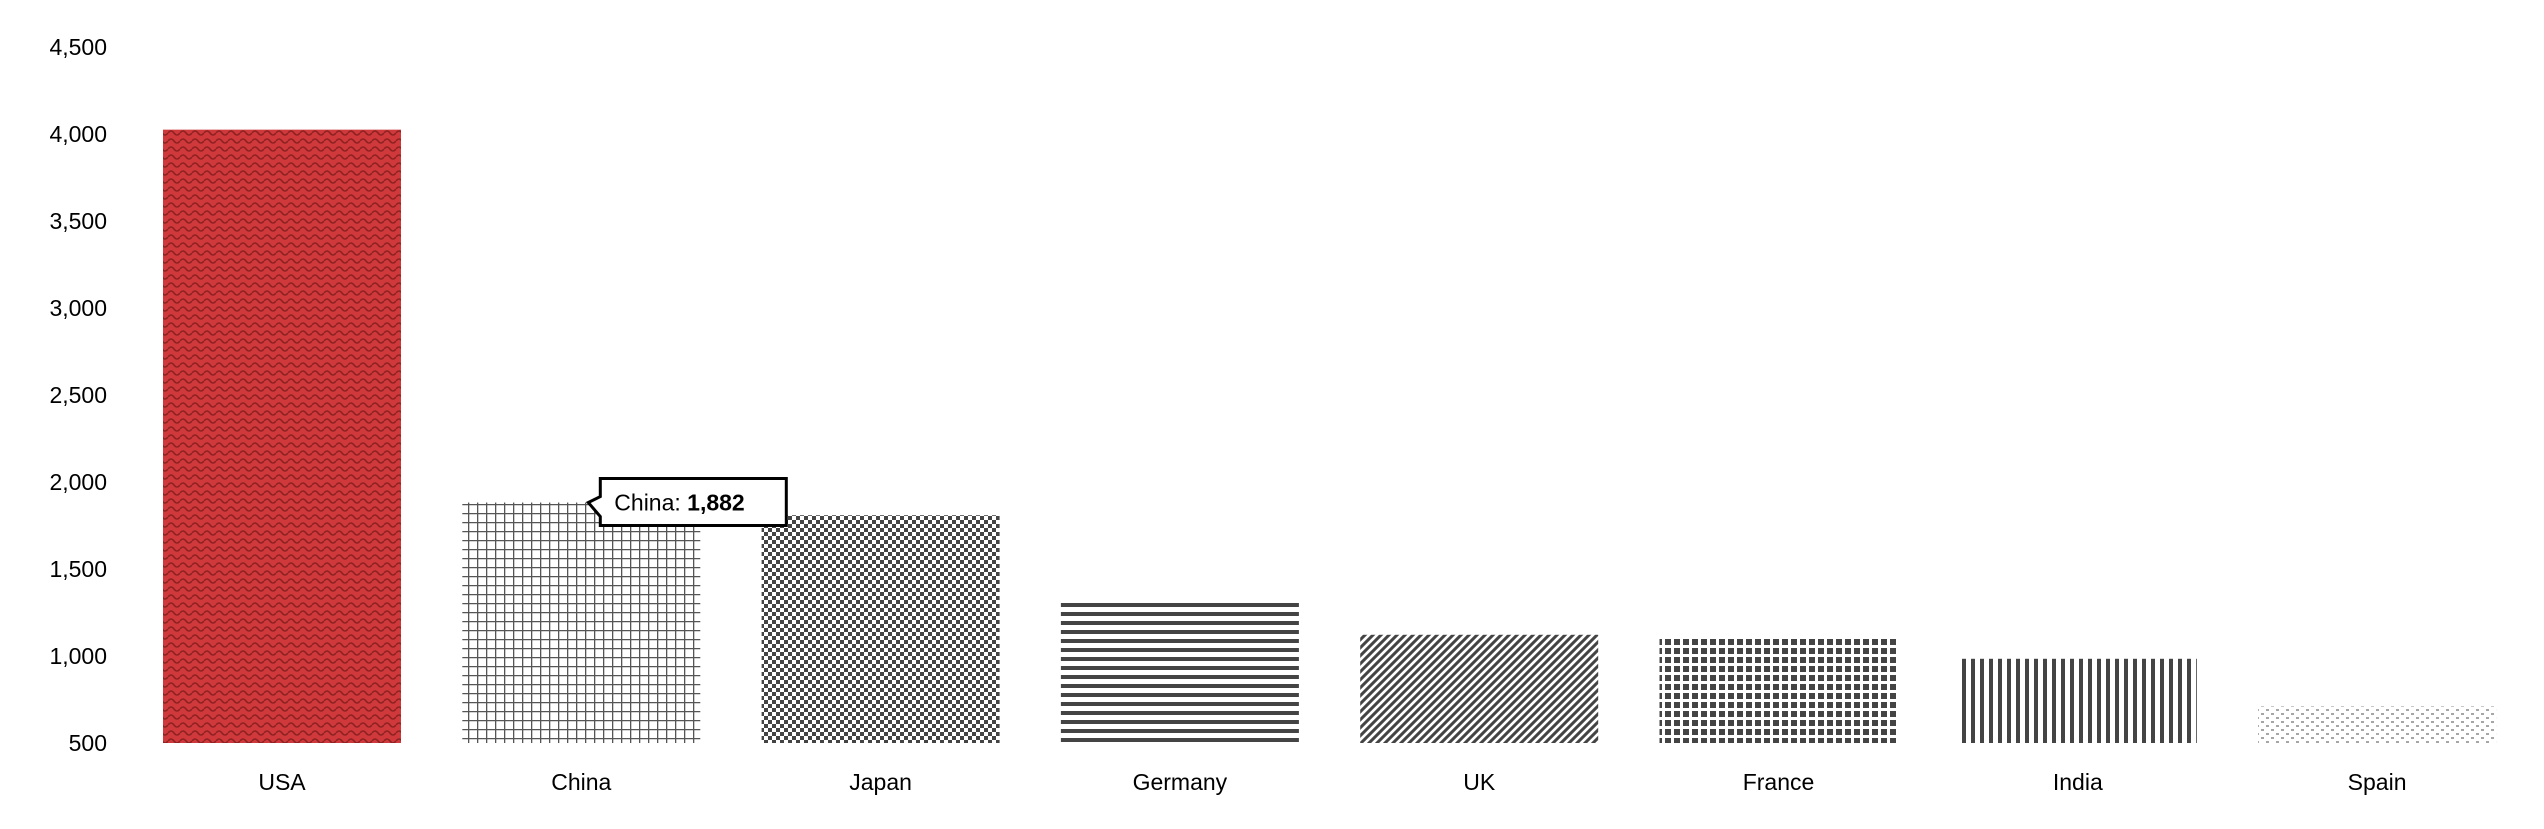 This screenshot has width=2544, height=829. What do you see at coordinates (2078, 782) in the screenshot?
I see `x-tick-label-india: India` at bounding box center [2078, 782].